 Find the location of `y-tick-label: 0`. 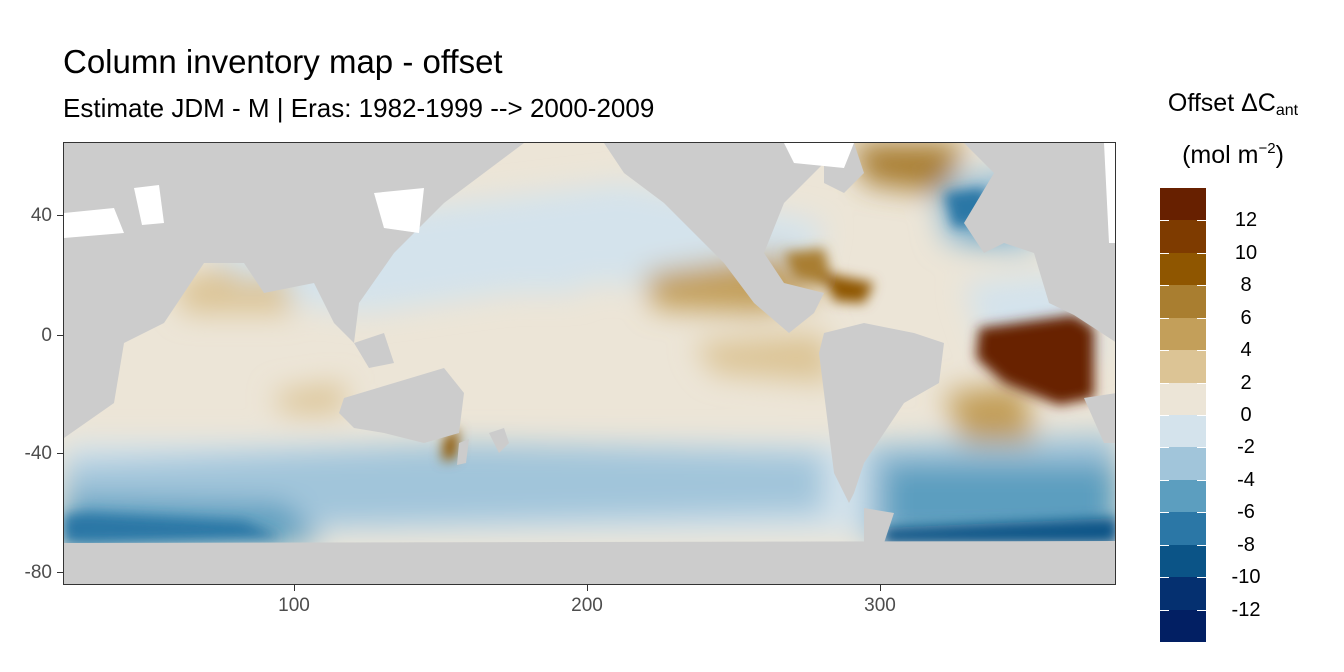

y-tick-label: 0 is located at coordinates (46, 335).